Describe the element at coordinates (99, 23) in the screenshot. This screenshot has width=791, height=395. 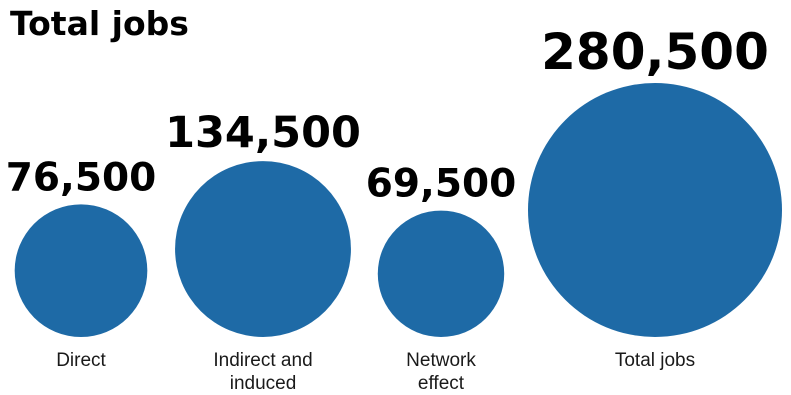
I see `page-title: Total jobs` at that location.